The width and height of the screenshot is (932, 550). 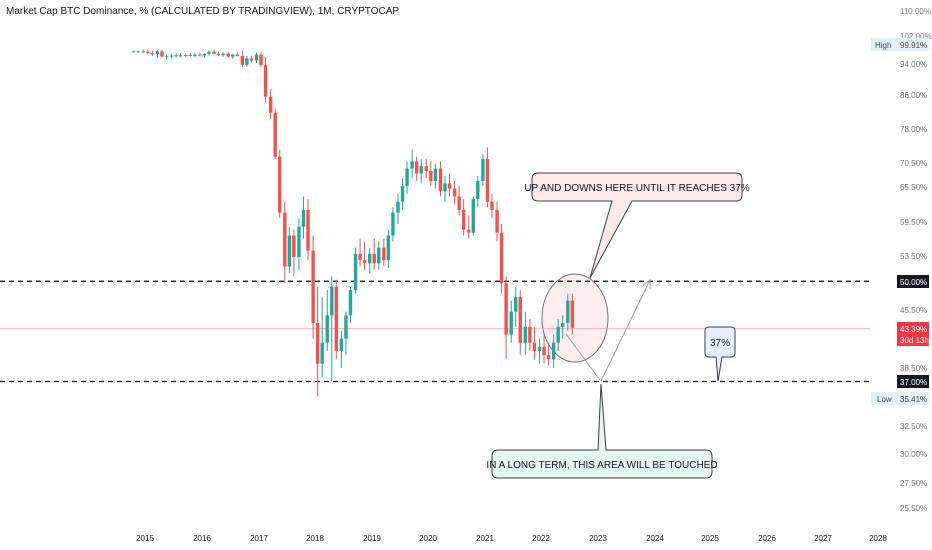 I want to click on top-callout: UP AND DOWNS HERE UNTIL IT REACHES 37%, so click(x=637, y=225).